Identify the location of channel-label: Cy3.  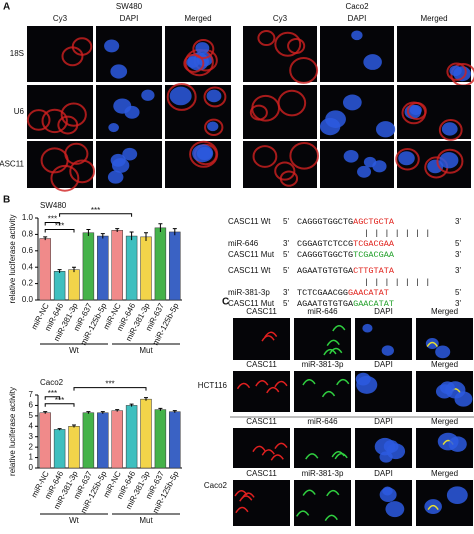
(280, 18).